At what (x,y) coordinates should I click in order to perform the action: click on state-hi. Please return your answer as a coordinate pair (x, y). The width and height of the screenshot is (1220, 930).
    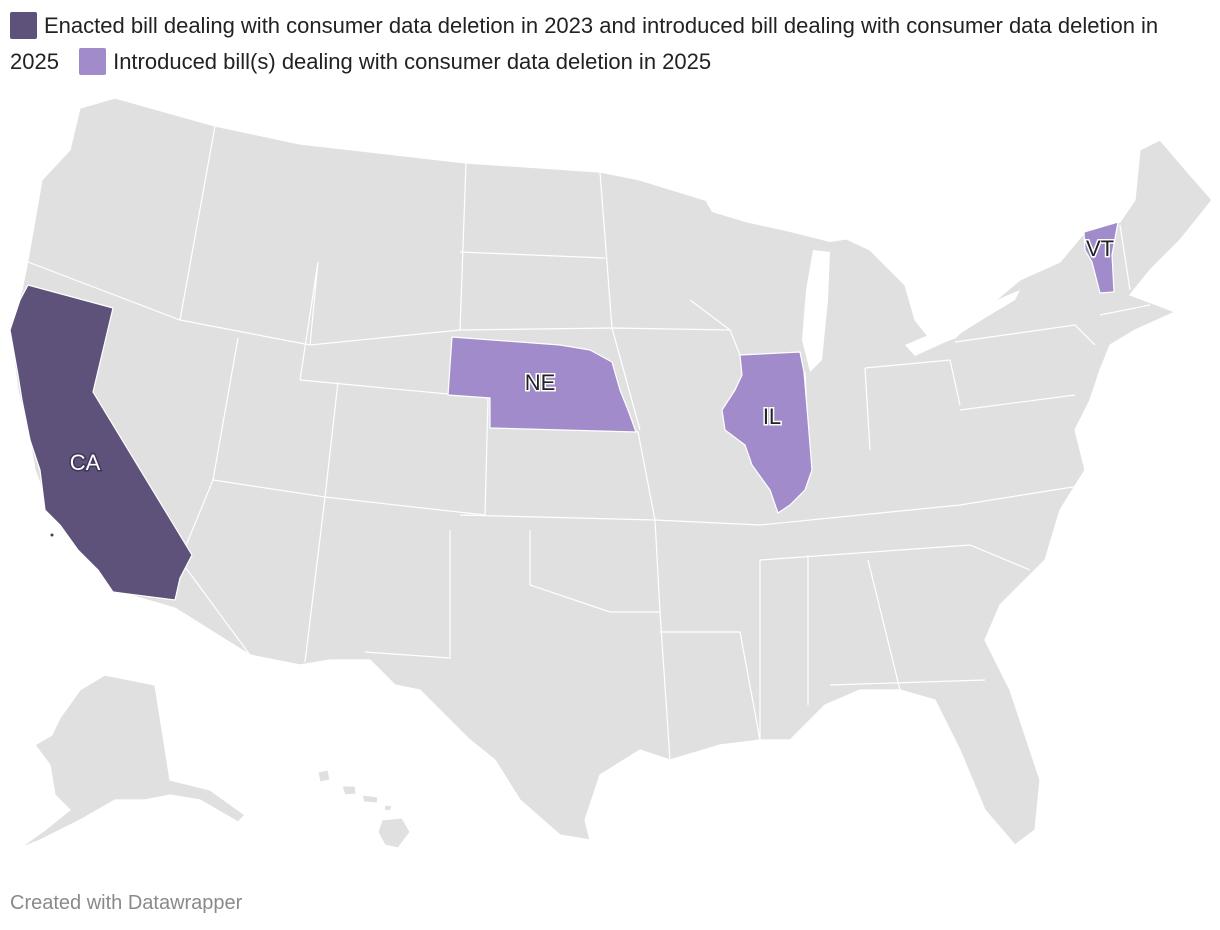
    Looking at the image, I should click on (364, 809).